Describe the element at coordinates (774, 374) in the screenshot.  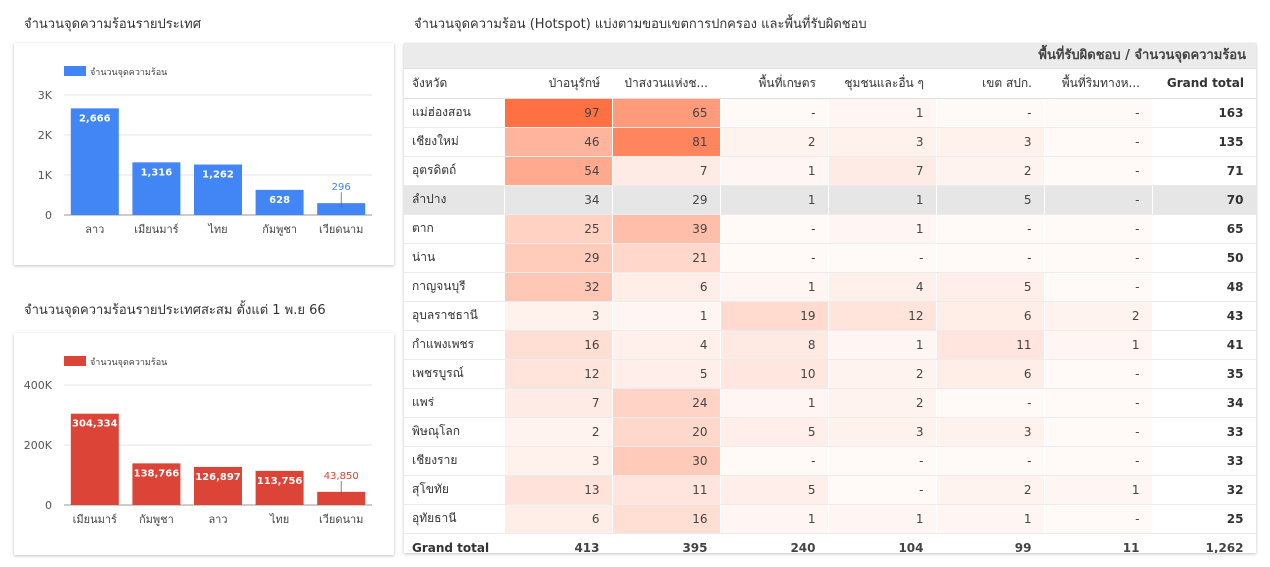
I see `heat-cell: 10` at that location.